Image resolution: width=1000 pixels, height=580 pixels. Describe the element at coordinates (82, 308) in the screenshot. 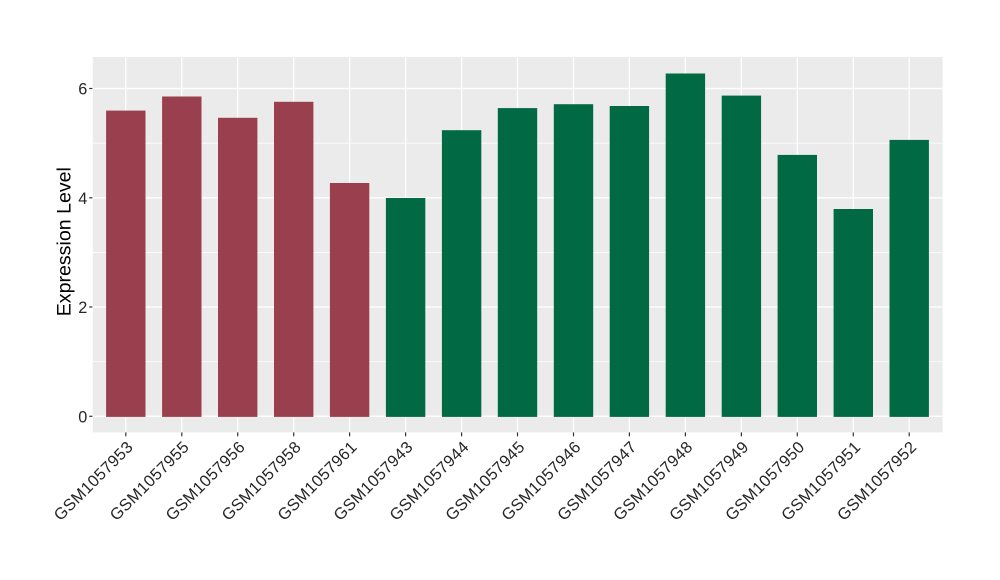

I see `svg-text: 2` at that location.